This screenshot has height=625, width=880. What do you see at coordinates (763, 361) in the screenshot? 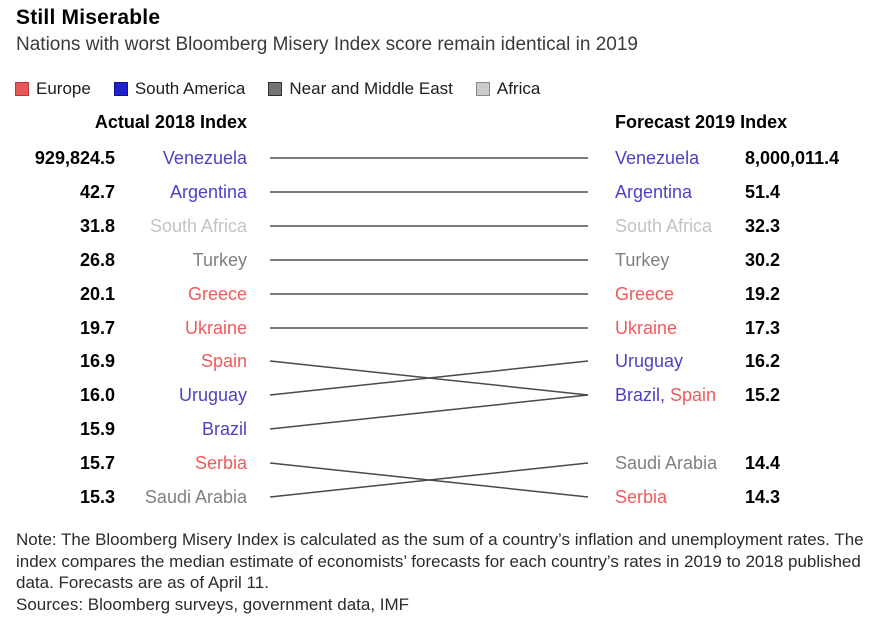
I see `forecast-2019-value: 16.2` at bounding box center [763, 361].